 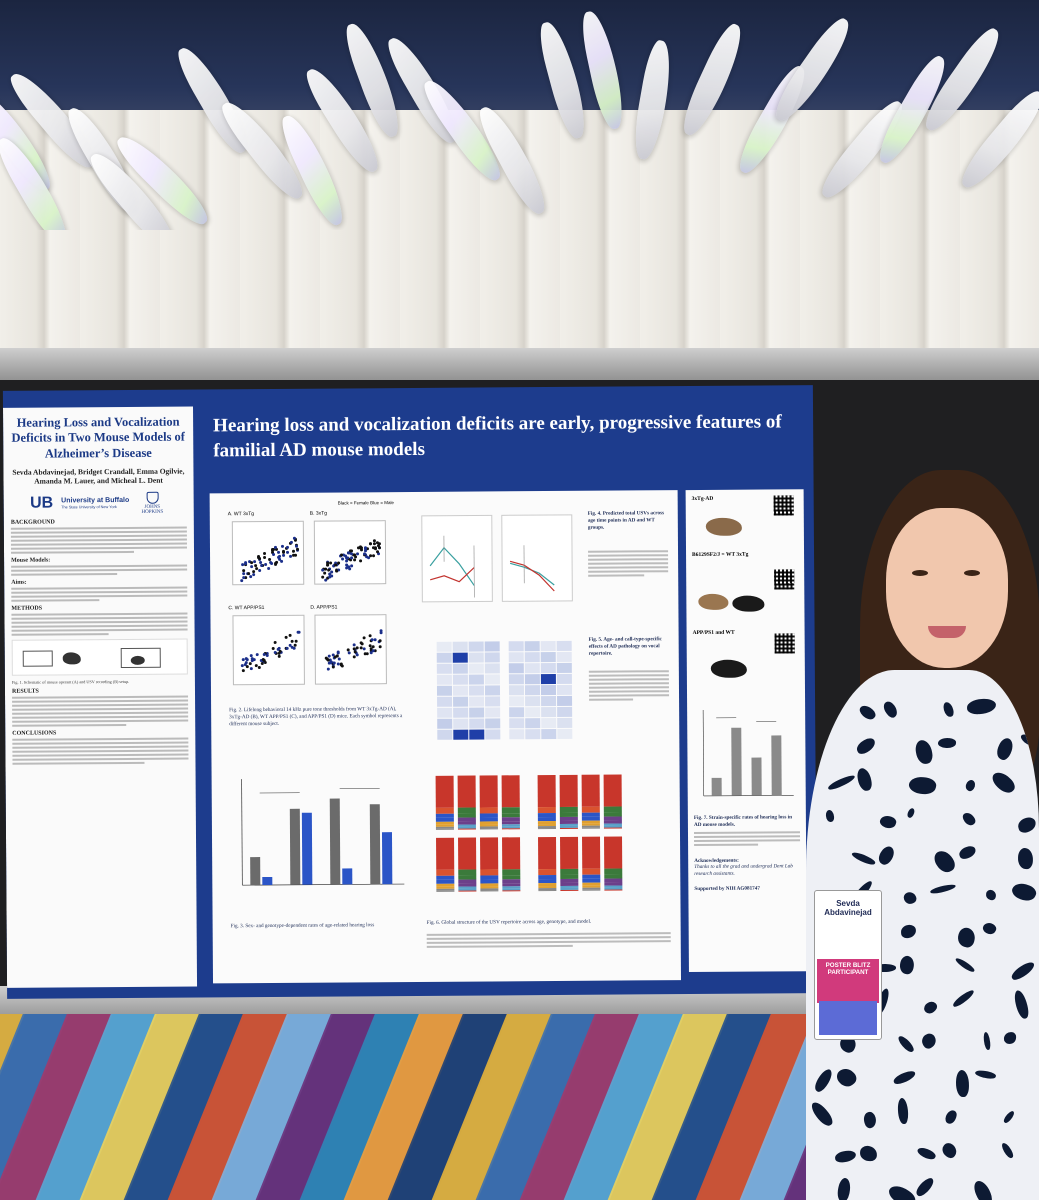 What do you see at coordinates (100, 711) in the screenshot?
I see `results-text-block` at bounding box center [100, 711].